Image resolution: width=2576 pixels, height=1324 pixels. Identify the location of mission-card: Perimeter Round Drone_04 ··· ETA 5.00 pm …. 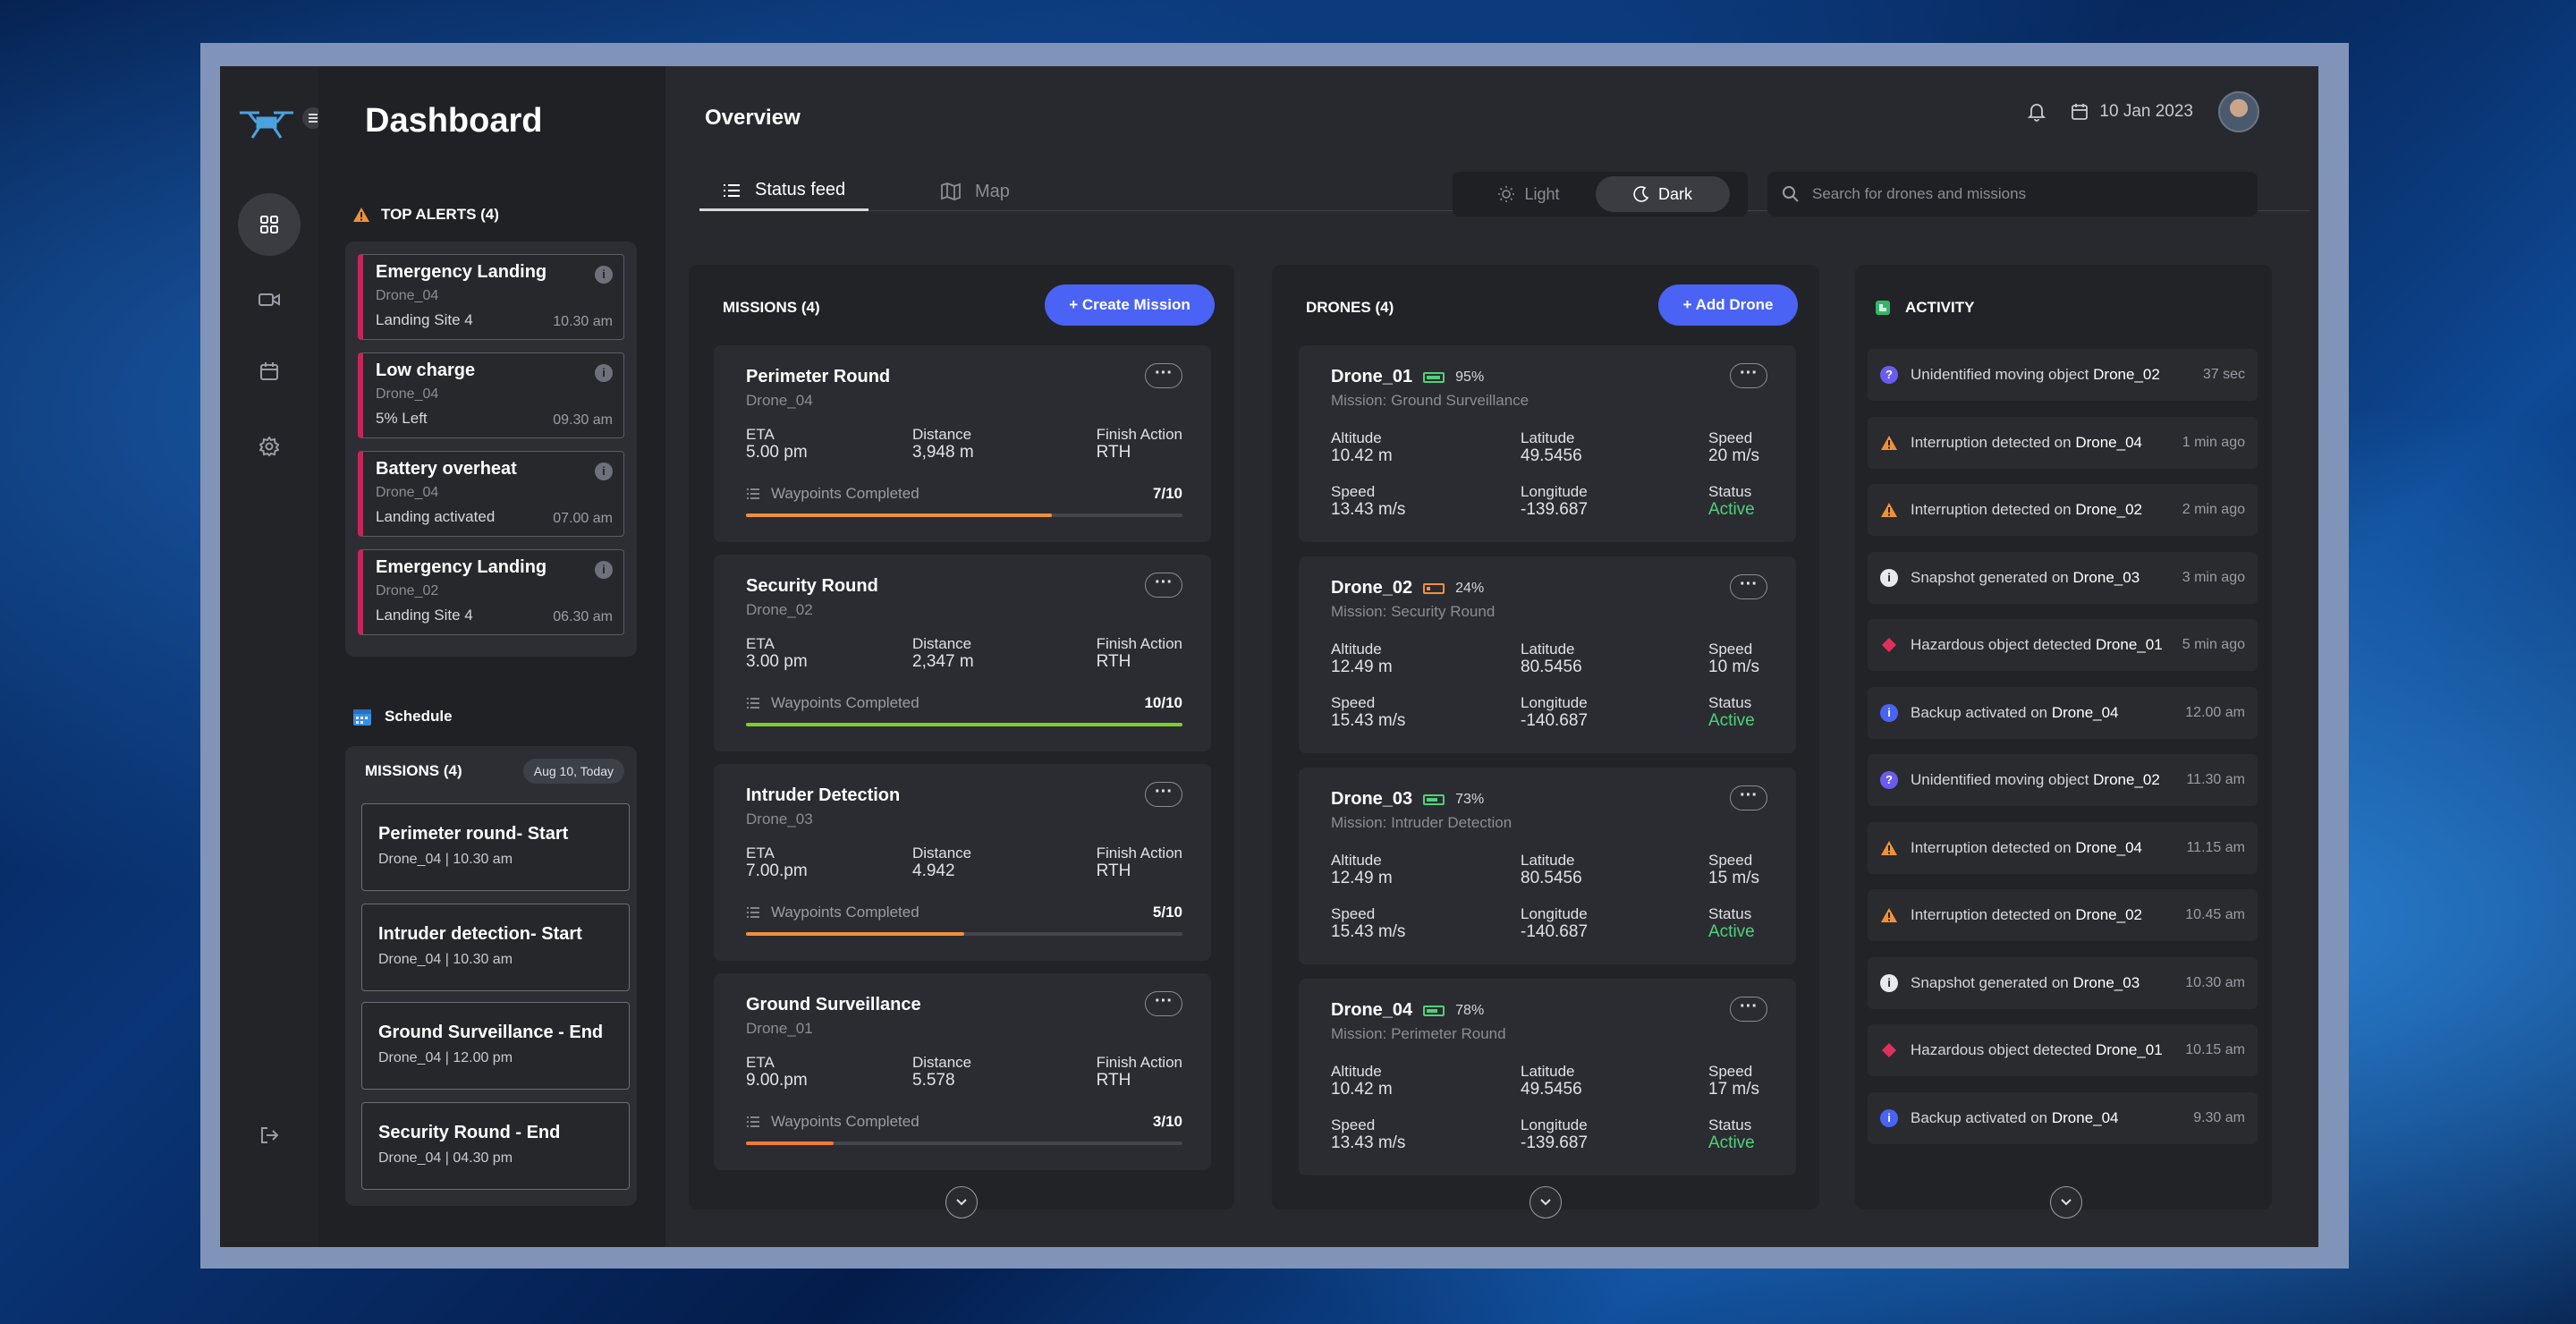
(962, 443).